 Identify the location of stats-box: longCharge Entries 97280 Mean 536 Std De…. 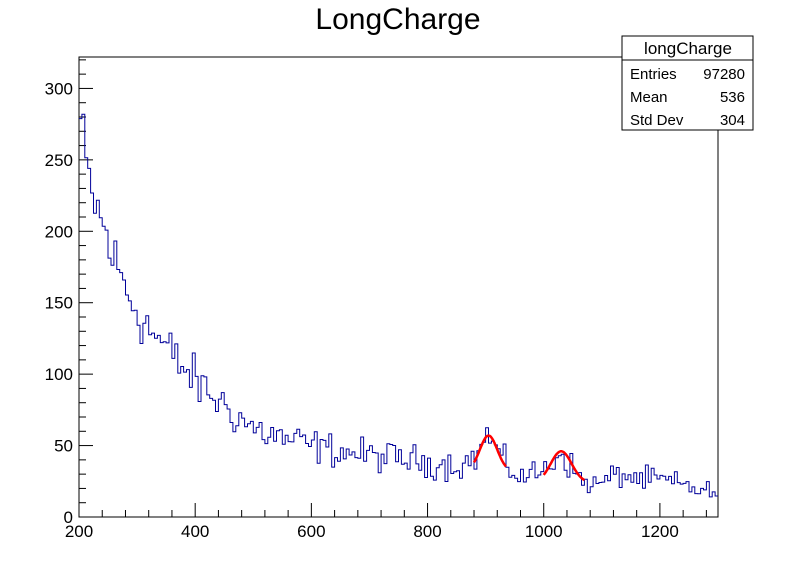
(687, 83).